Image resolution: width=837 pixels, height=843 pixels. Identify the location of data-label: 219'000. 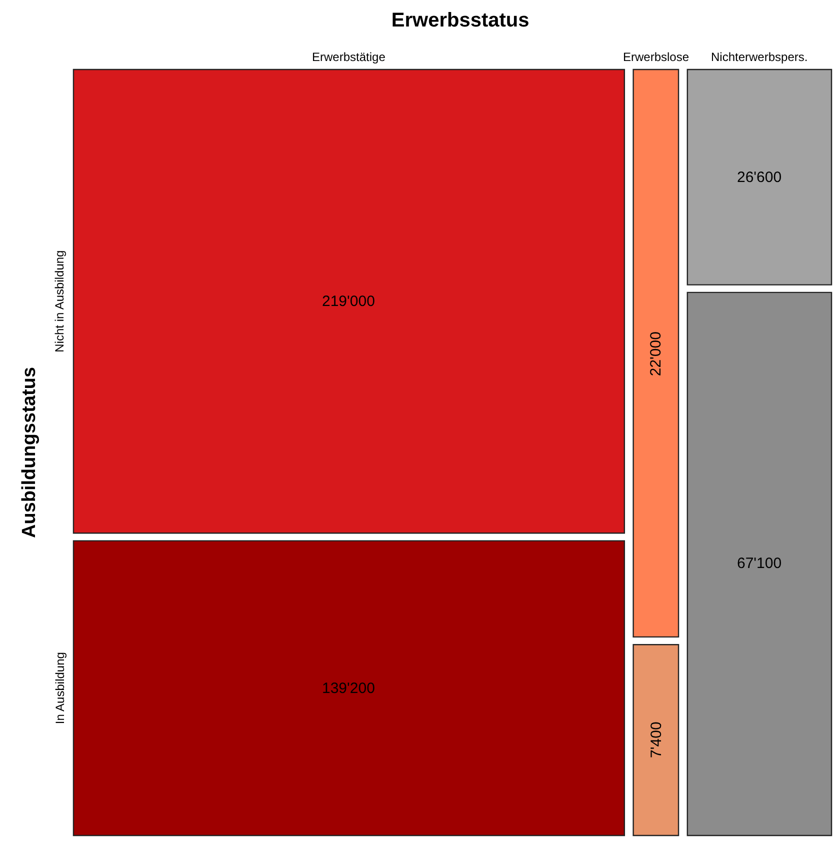
(348, 301).